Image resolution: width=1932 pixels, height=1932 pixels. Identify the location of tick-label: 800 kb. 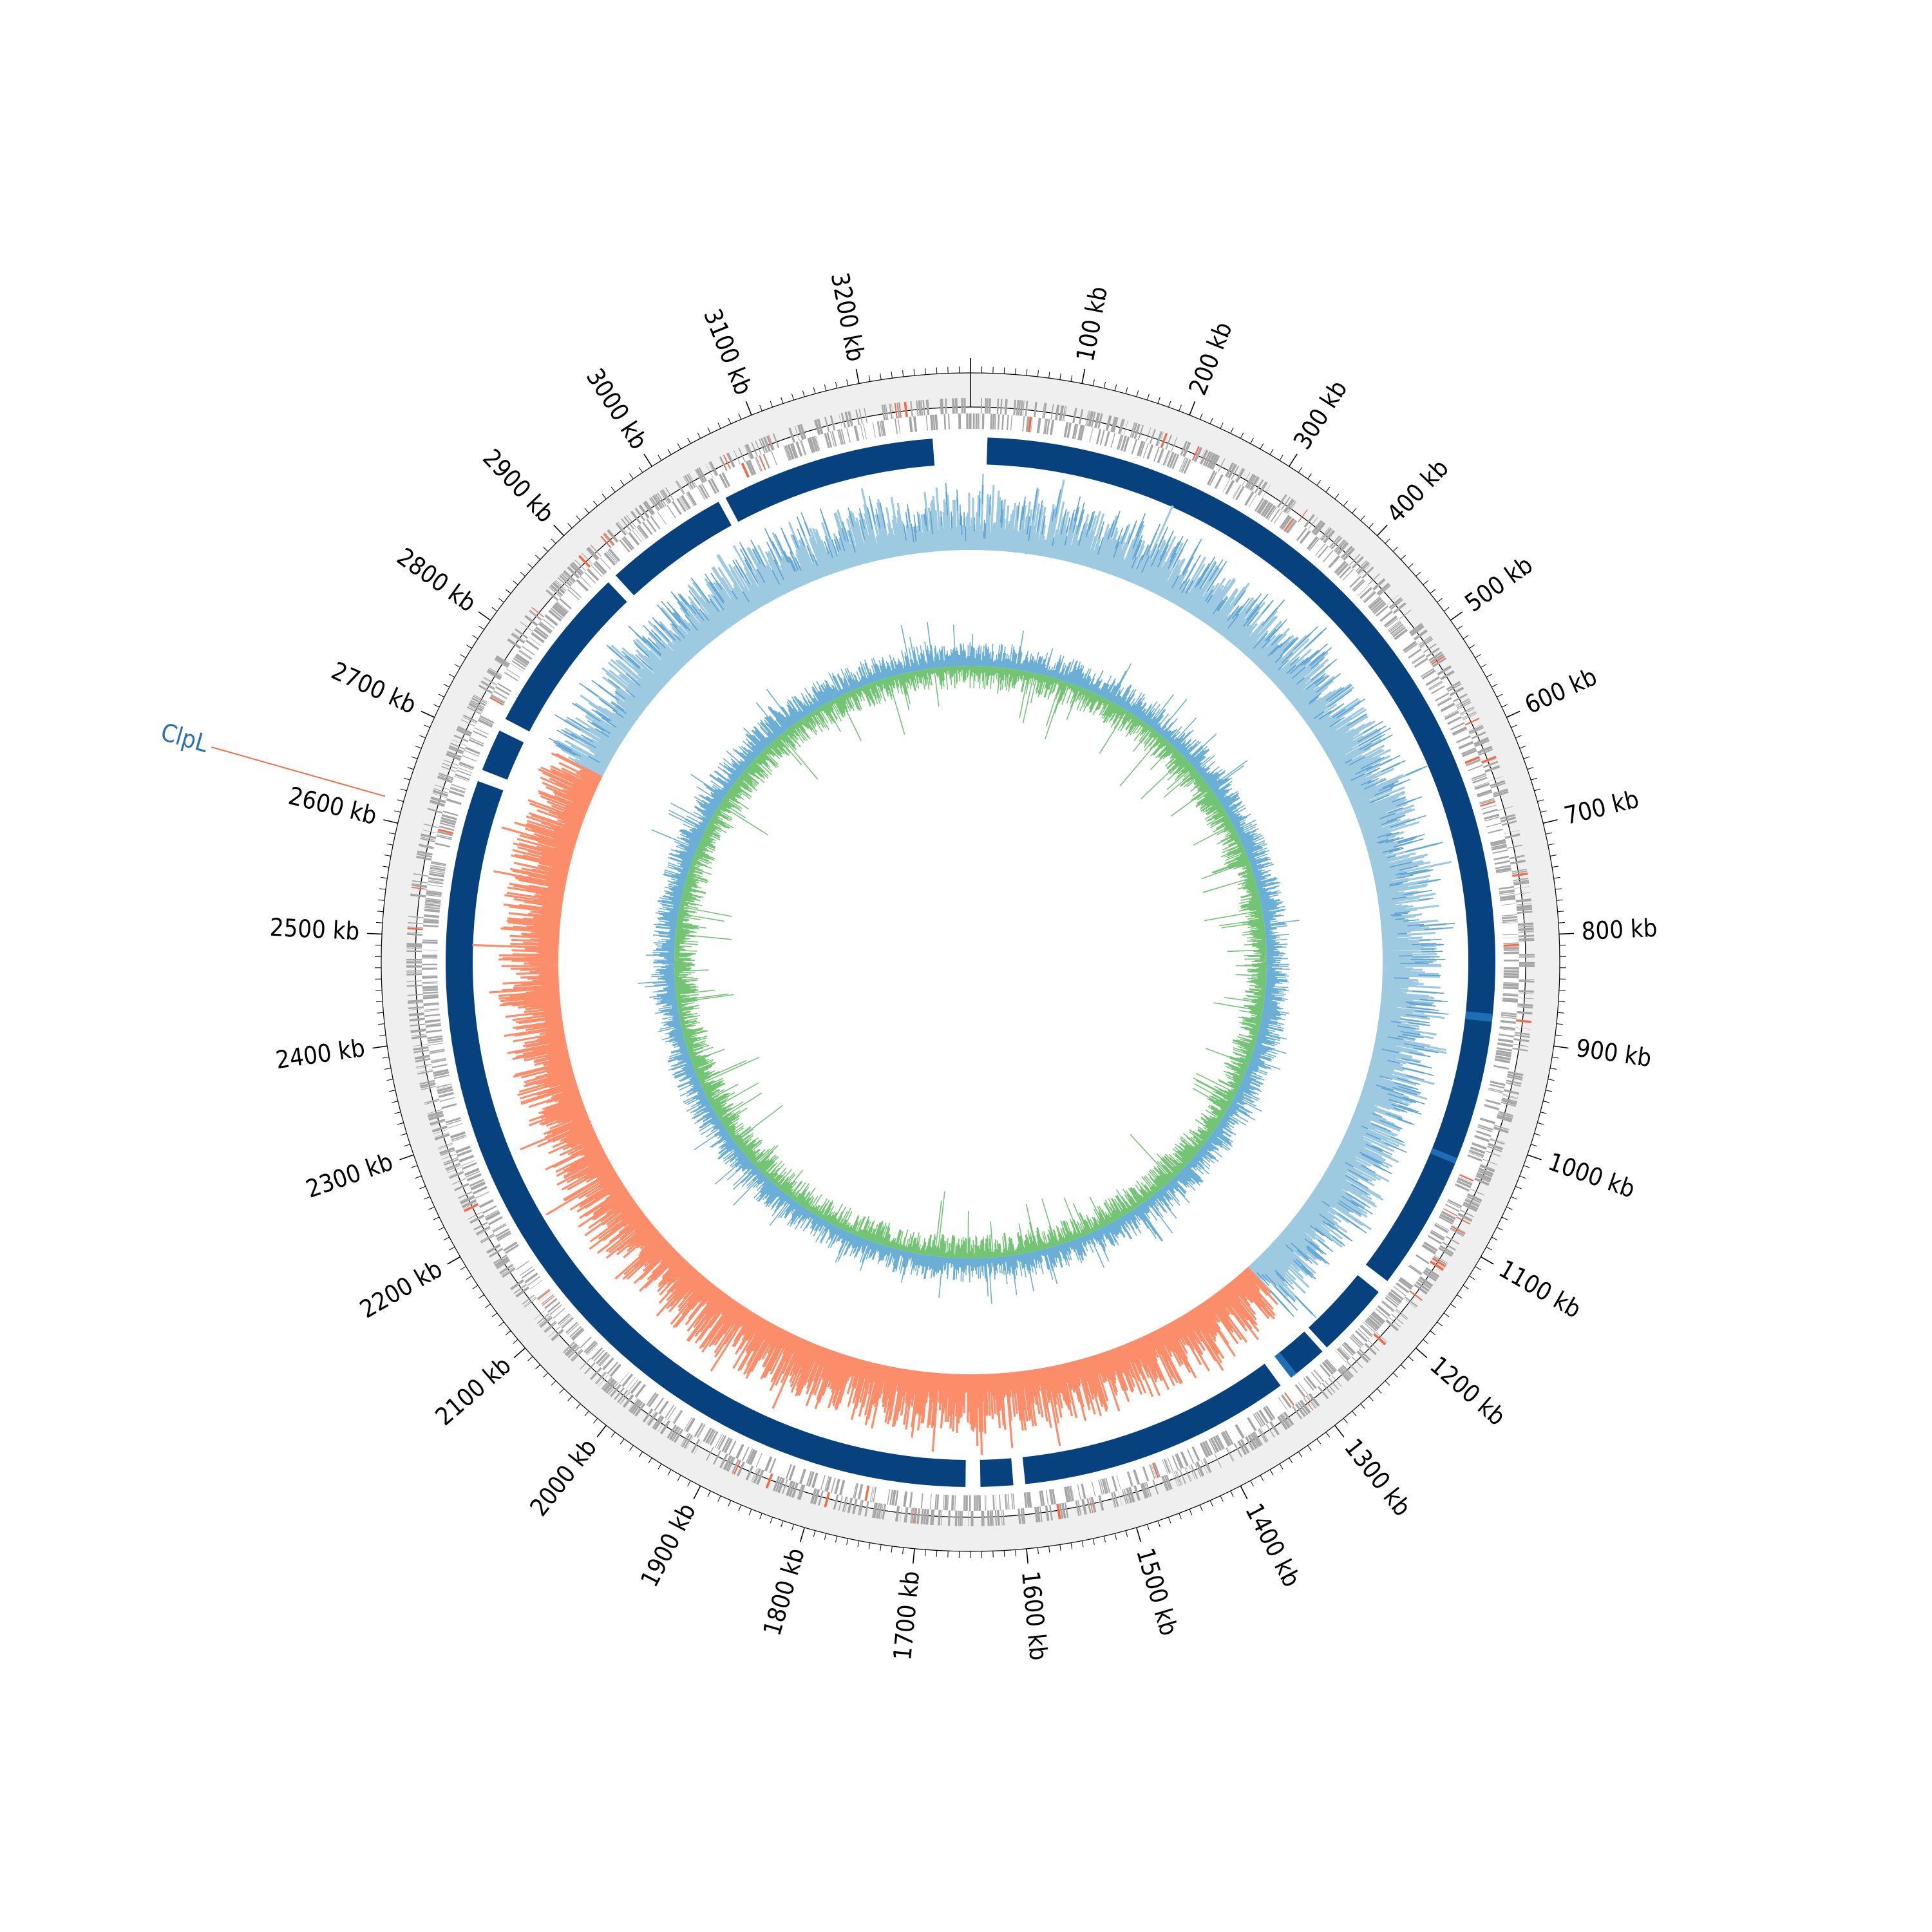
(1620, 930).